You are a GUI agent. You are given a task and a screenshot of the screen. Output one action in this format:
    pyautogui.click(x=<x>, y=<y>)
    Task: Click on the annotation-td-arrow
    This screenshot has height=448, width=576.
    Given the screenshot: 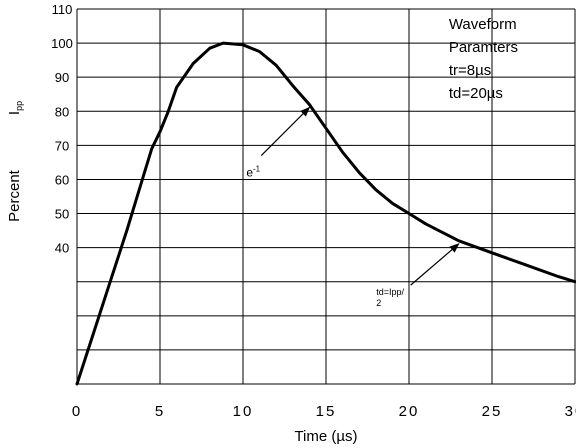 What is the action you would take?
    pyautogui.click(x=435, y=264)
    